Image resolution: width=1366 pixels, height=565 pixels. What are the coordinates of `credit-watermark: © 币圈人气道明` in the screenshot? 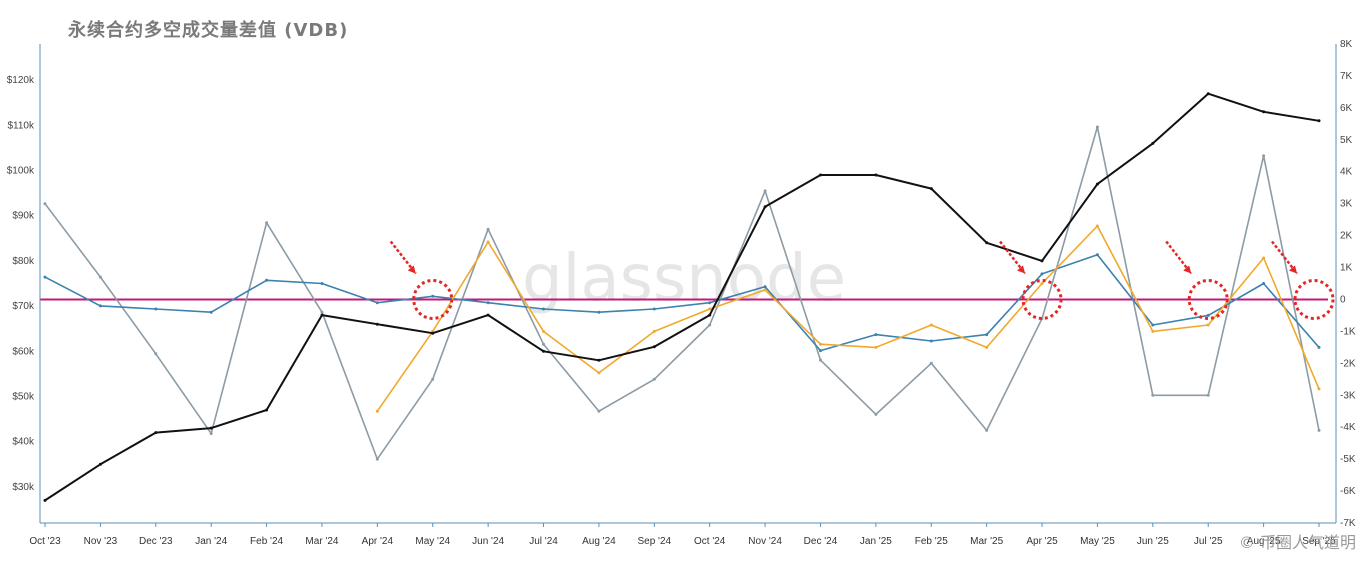 It's located at (1297, 542).